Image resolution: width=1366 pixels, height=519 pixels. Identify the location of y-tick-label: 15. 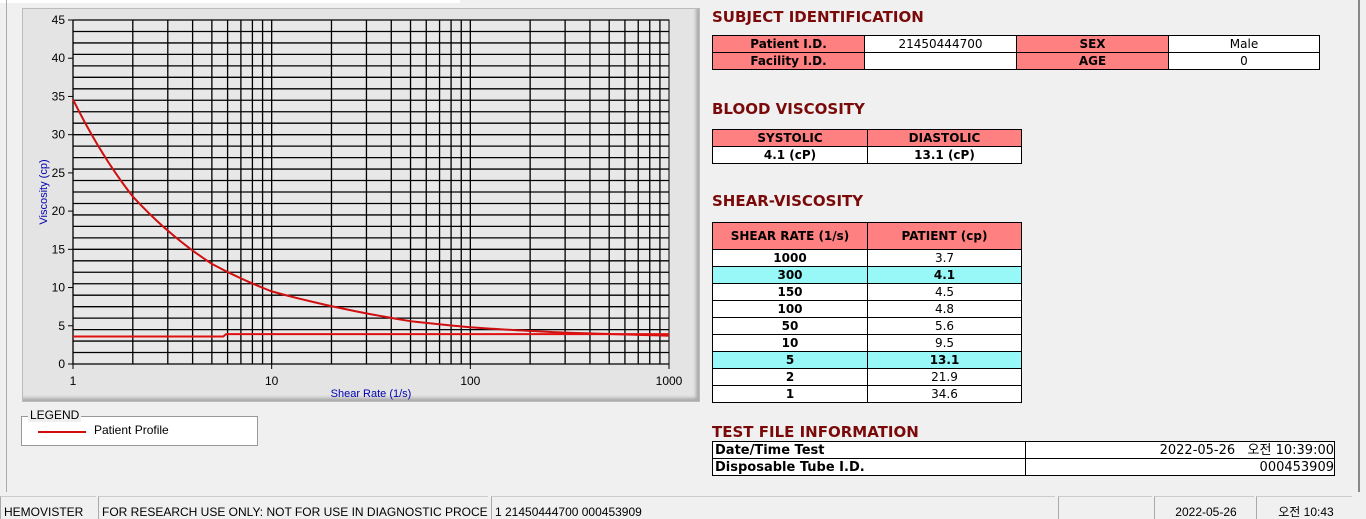
(59, 249).